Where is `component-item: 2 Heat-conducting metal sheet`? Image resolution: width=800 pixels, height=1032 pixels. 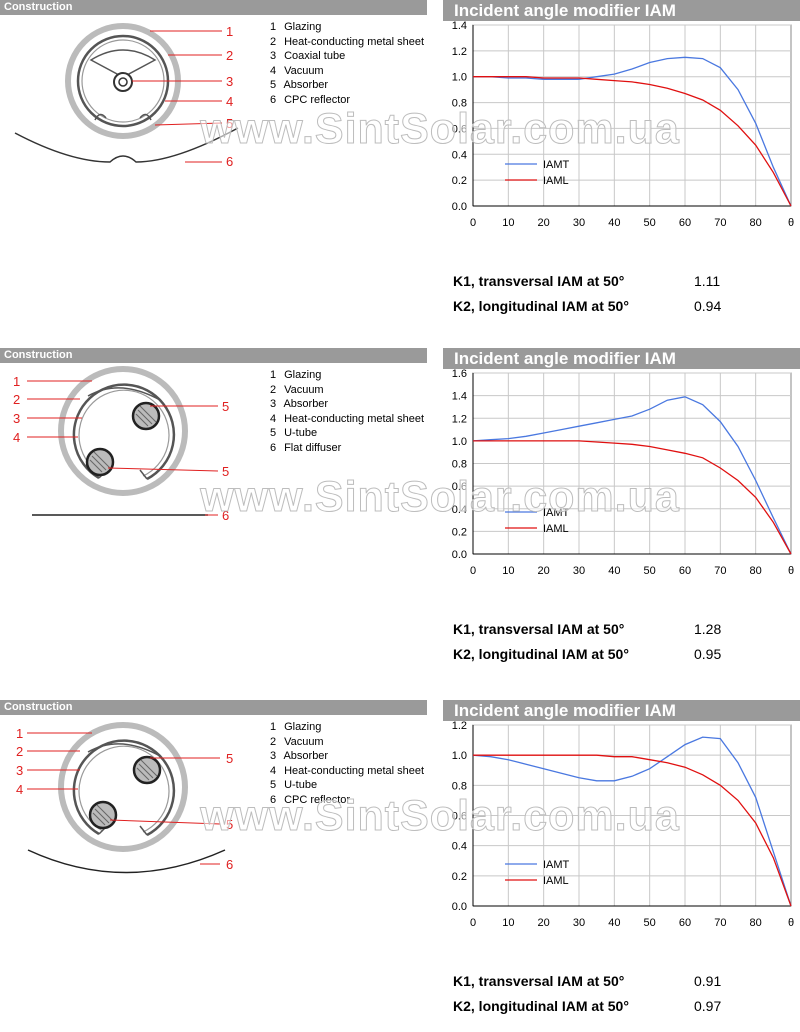 component-item: 2 Heat-conducting metal sheet is located at coordinates (347, 41).